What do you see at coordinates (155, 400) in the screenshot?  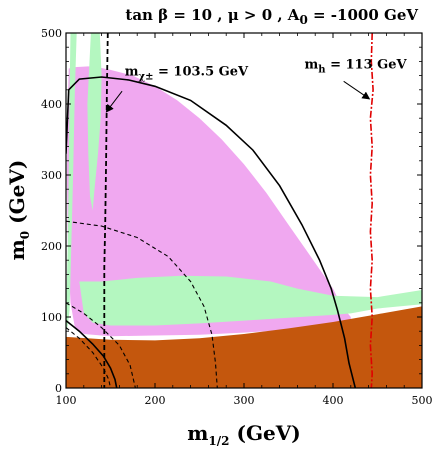 I see `x-tick-label: 200` at bounding box center [155, 400].